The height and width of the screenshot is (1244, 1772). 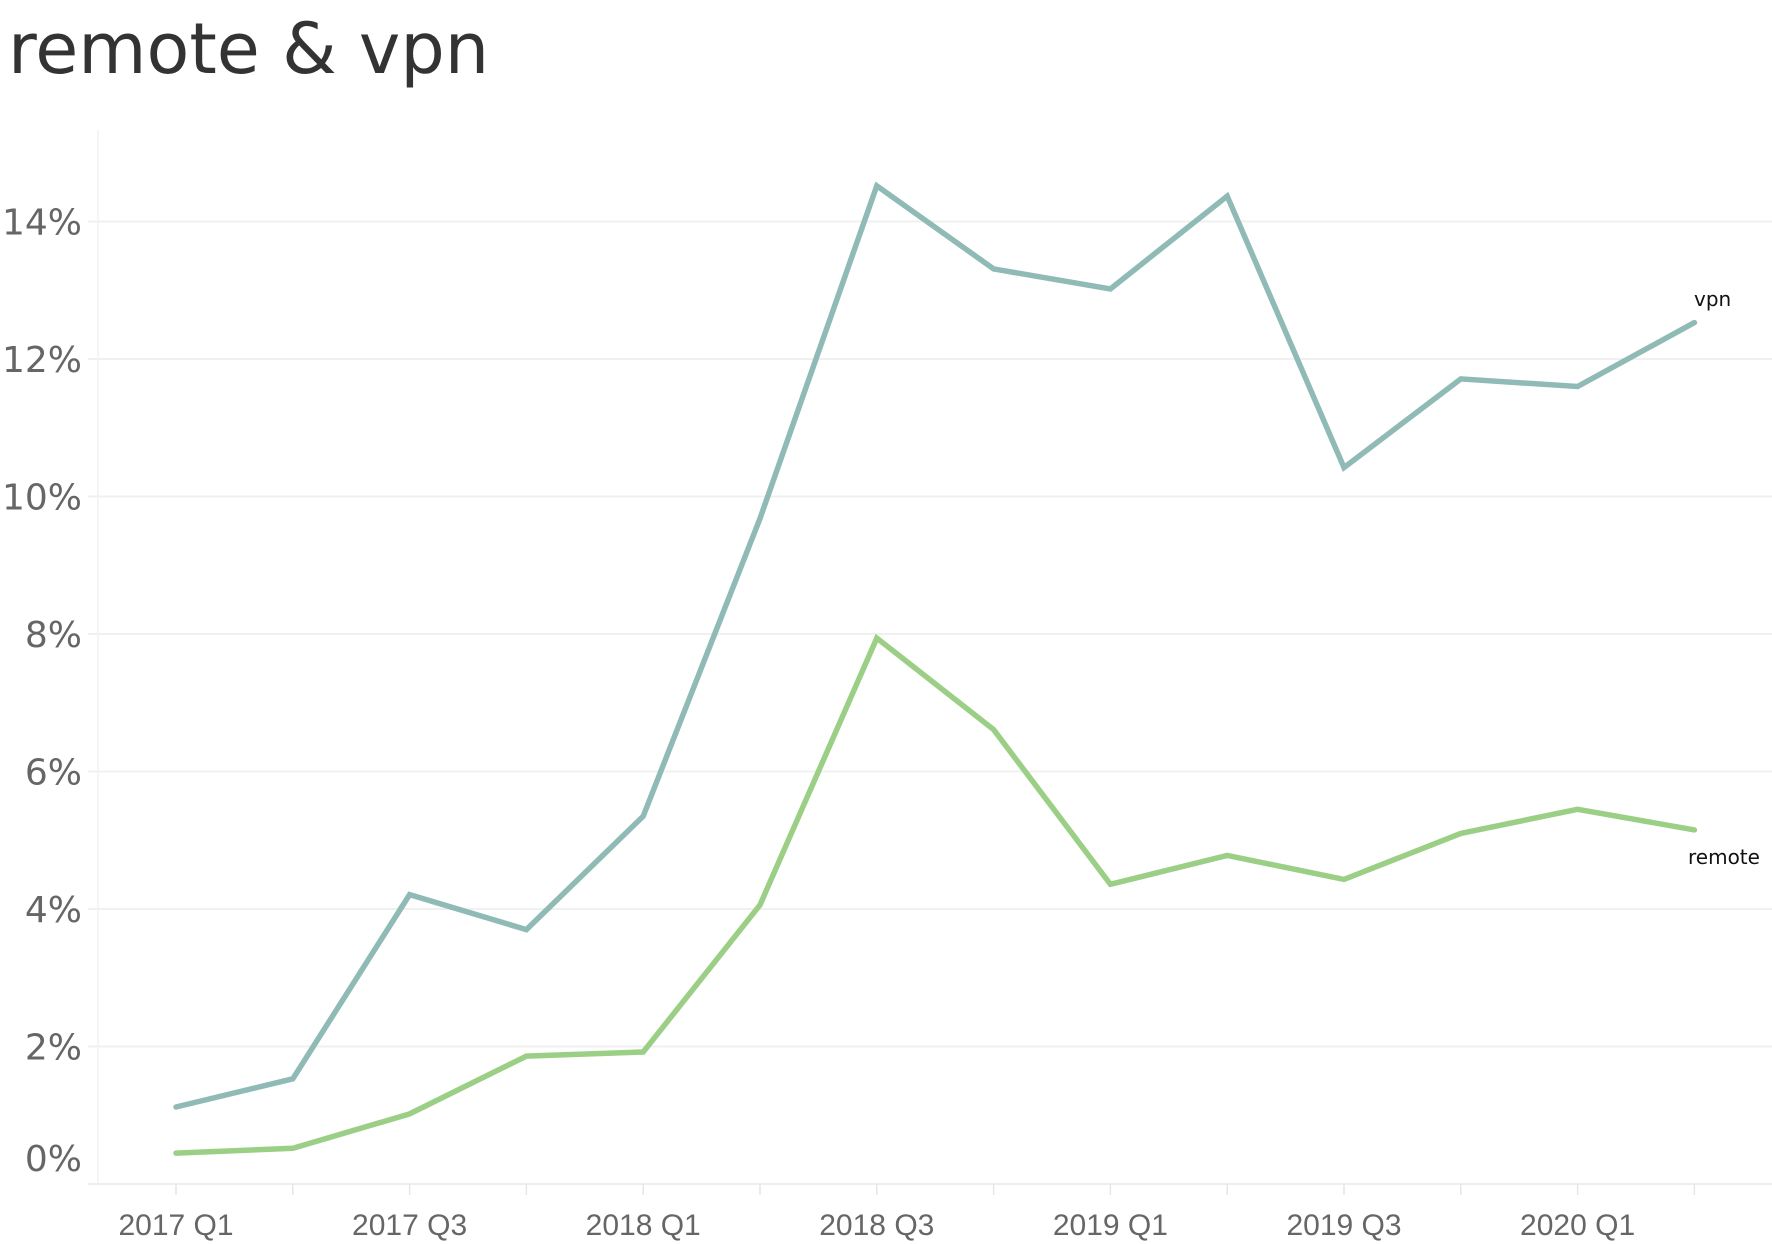 What do you see at coordinates (409, 1225) in the screenshot?
I see `x-tick-label: 2017 Q3` at bounding box center [409, 1225].